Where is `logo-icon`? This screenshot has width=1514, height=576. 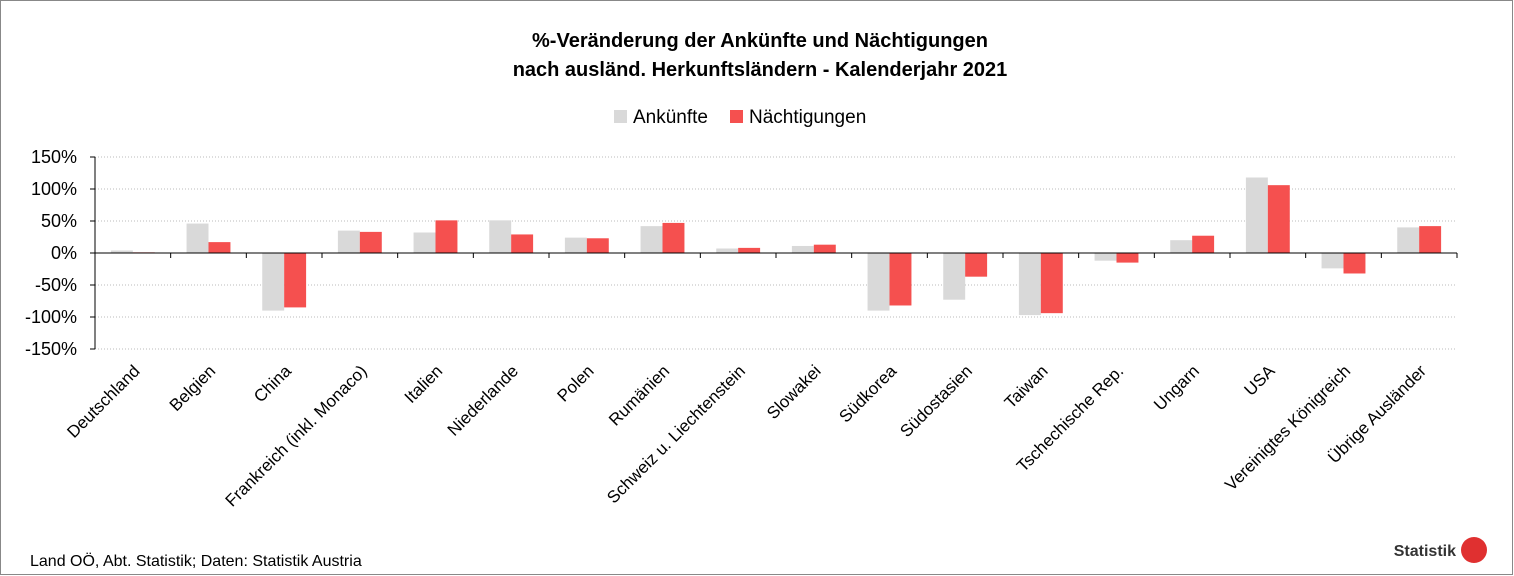
logo-icon is located at coordinates (1474, 550).